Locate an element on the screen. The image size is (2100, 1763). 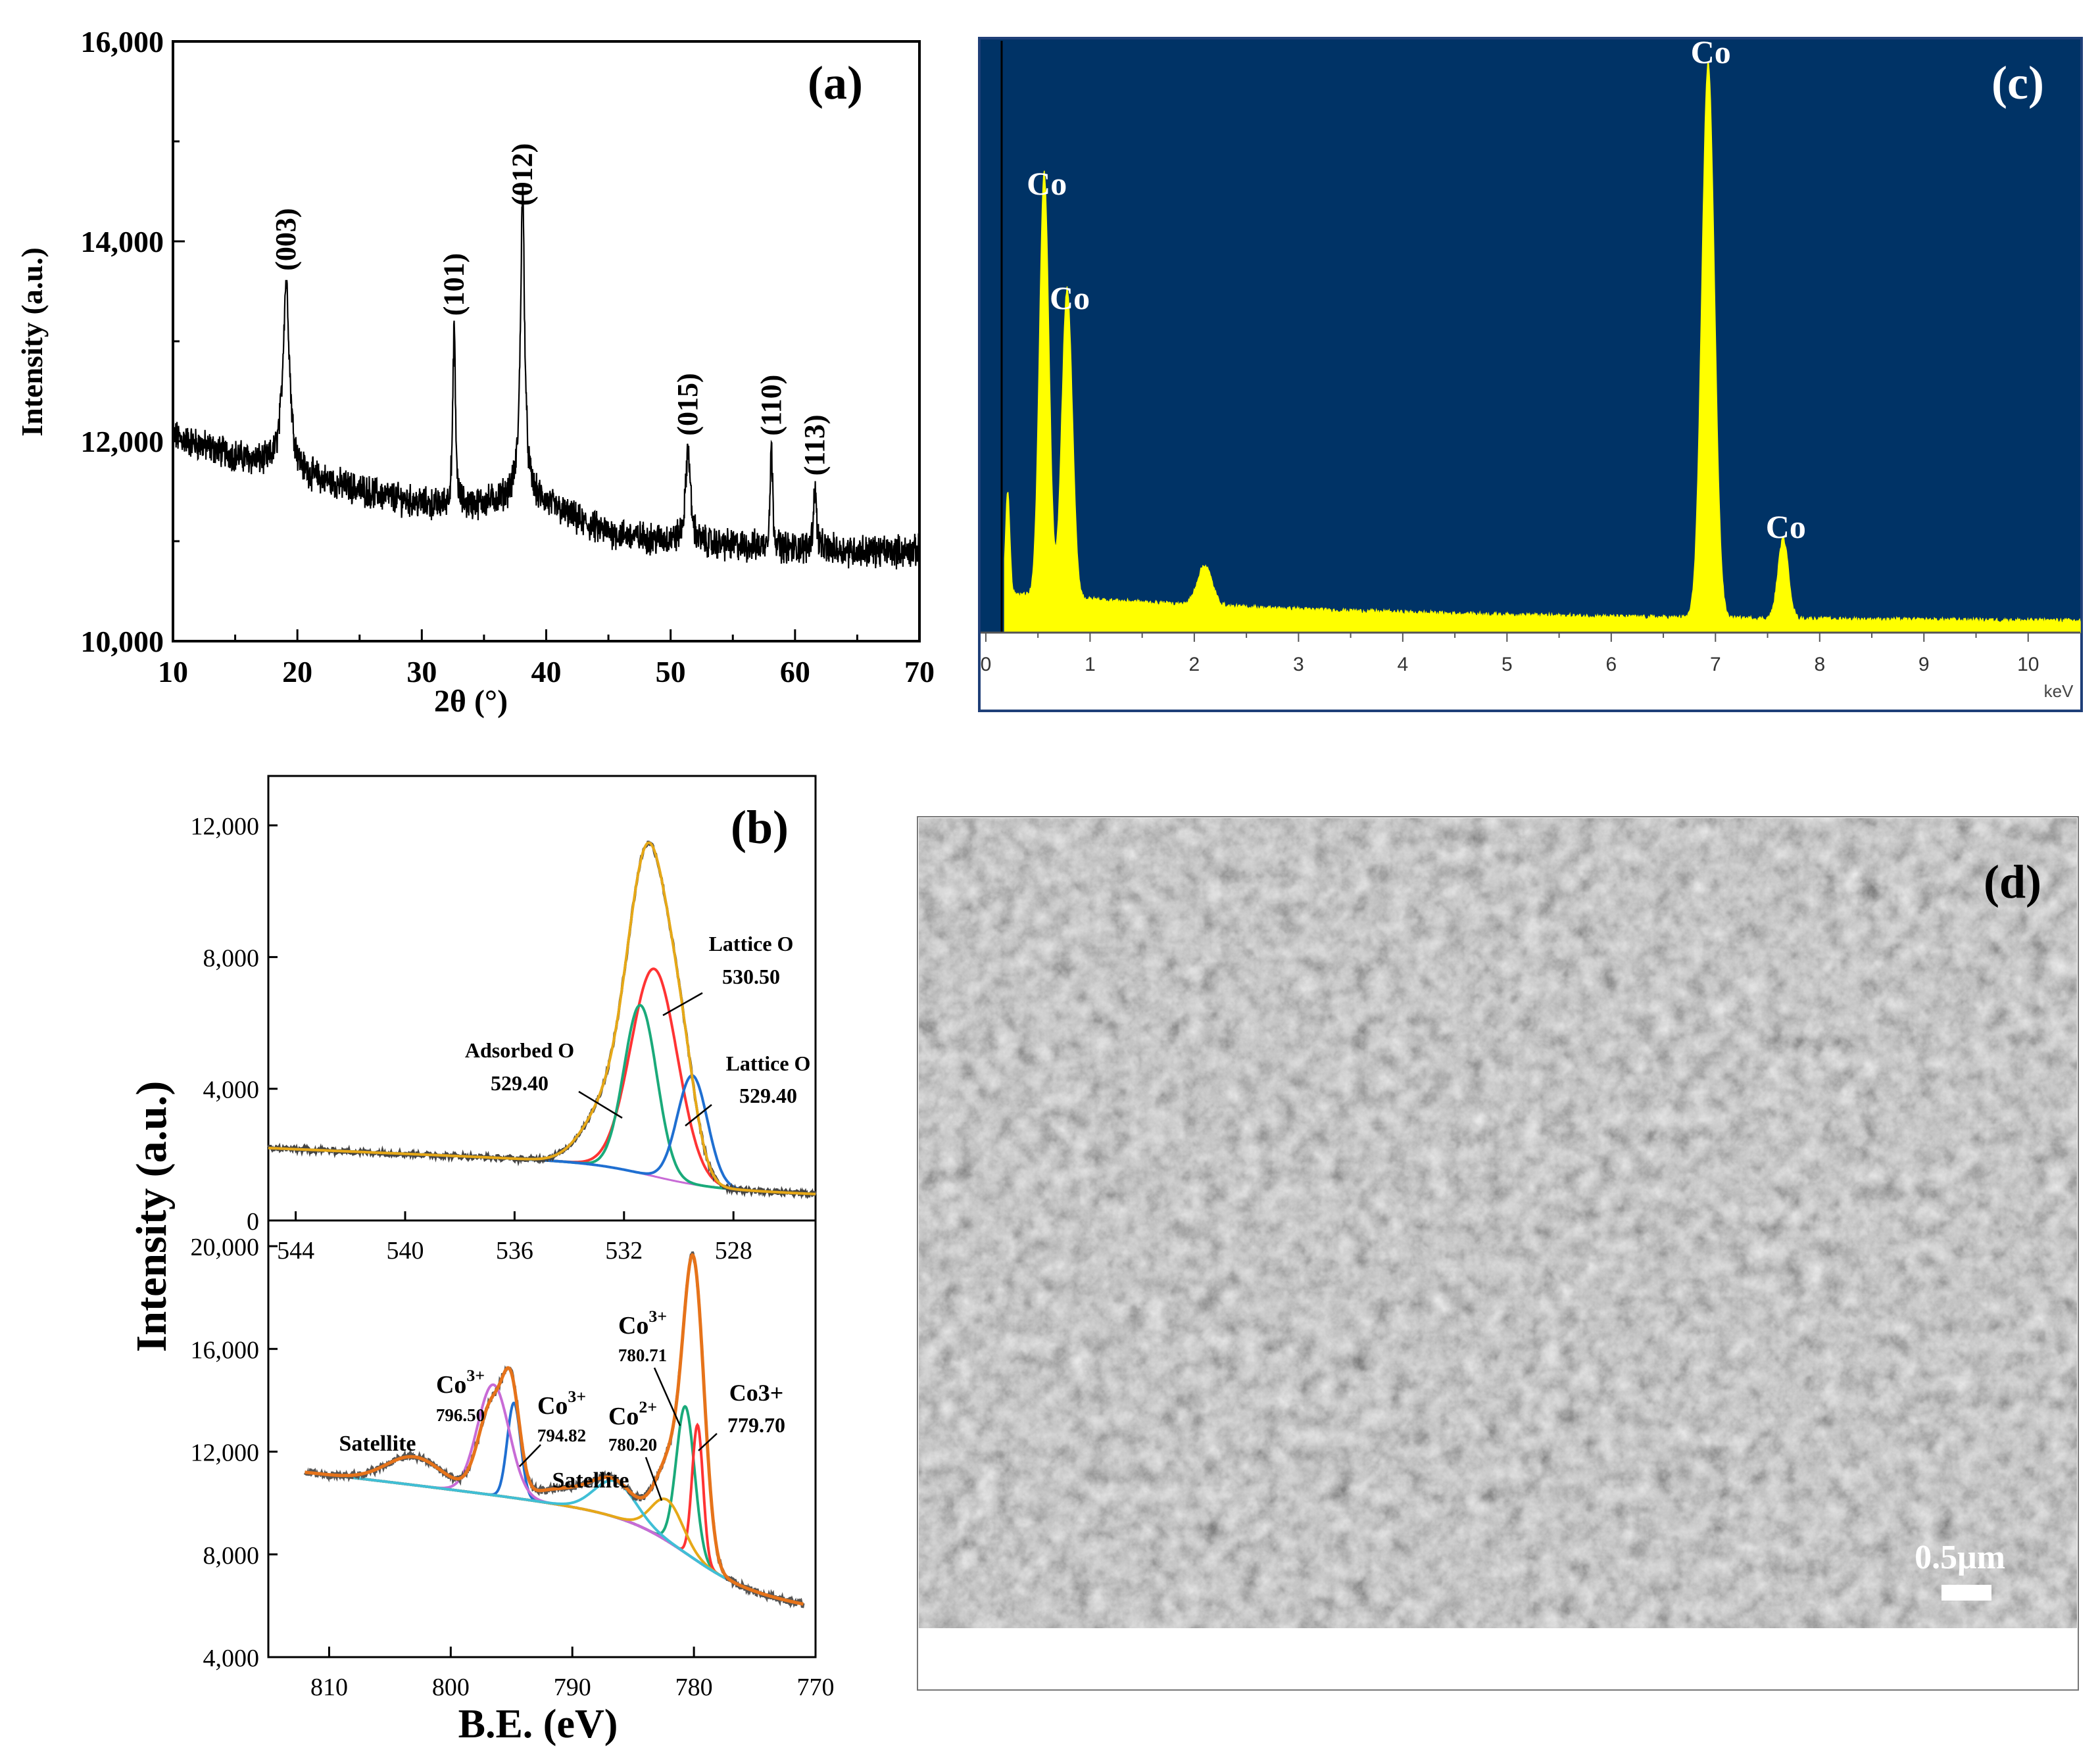
xps-x-axis-label: B.E. (eV) is located at coordinates (538, 1725).